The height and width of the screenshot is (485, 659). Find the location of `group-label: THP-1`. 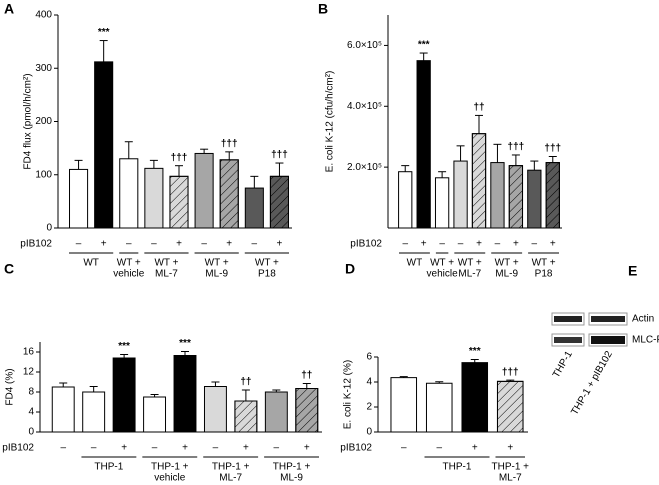

group-label: THP-1 is located at coordinates (108, 467).